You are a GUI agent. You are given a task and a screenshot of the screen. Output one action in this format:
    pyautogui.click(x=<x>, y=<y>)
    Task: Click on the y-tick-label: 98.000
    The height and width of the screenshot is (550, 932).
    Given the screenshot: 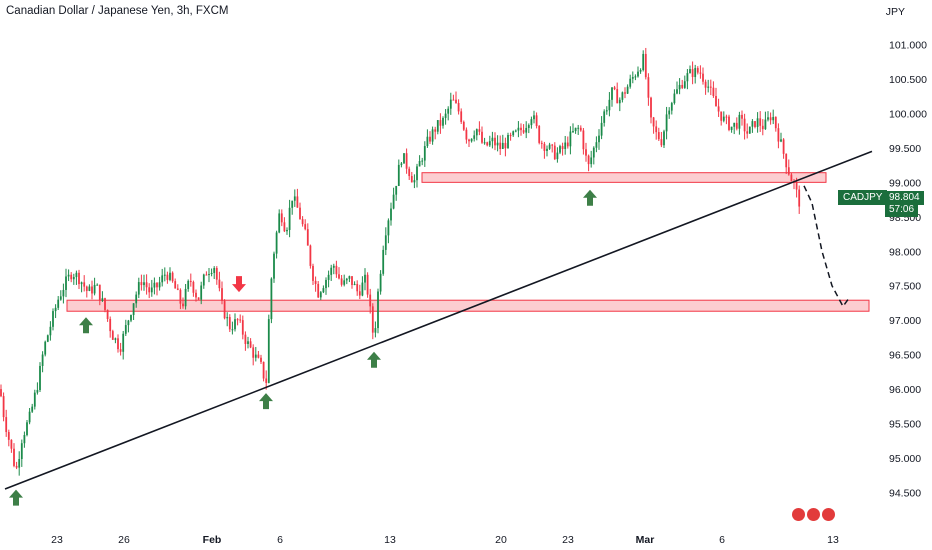 What is the action you would take?
    pyautogui.click(x=905, y=252)
    